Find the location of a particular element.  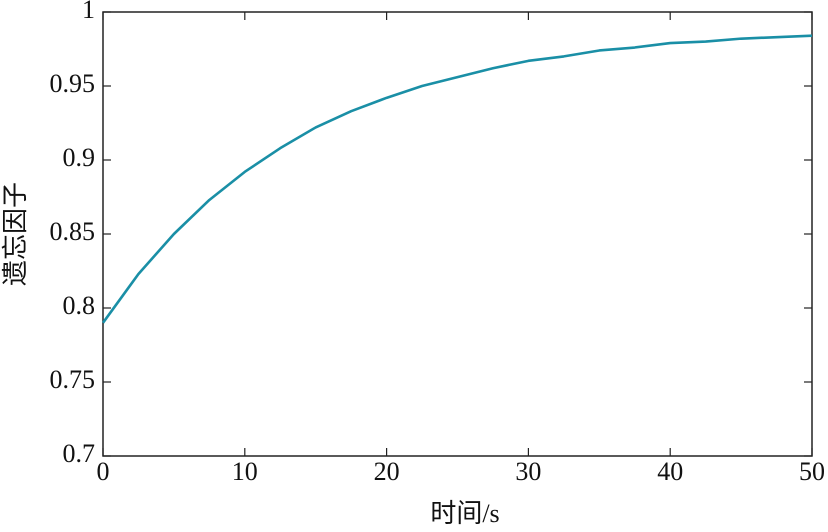

x-tick-label: 50 is located at coordinates (812, 471).